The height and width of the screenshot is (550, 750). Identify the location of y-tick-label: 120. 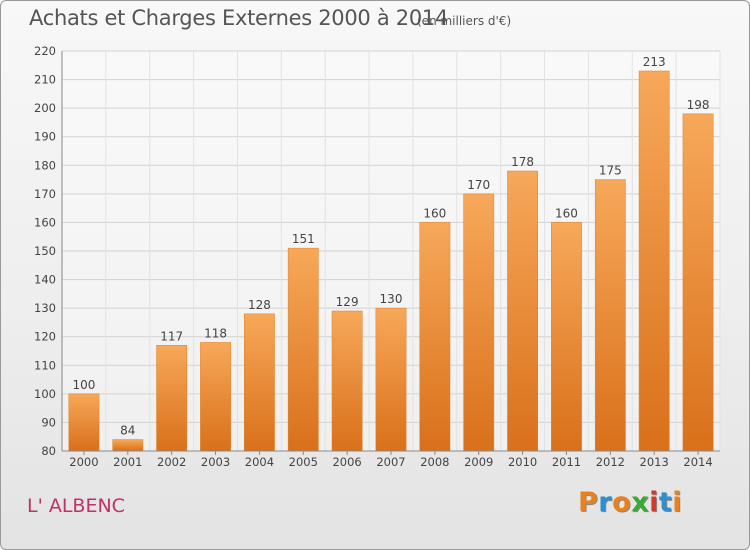
(45, 337).